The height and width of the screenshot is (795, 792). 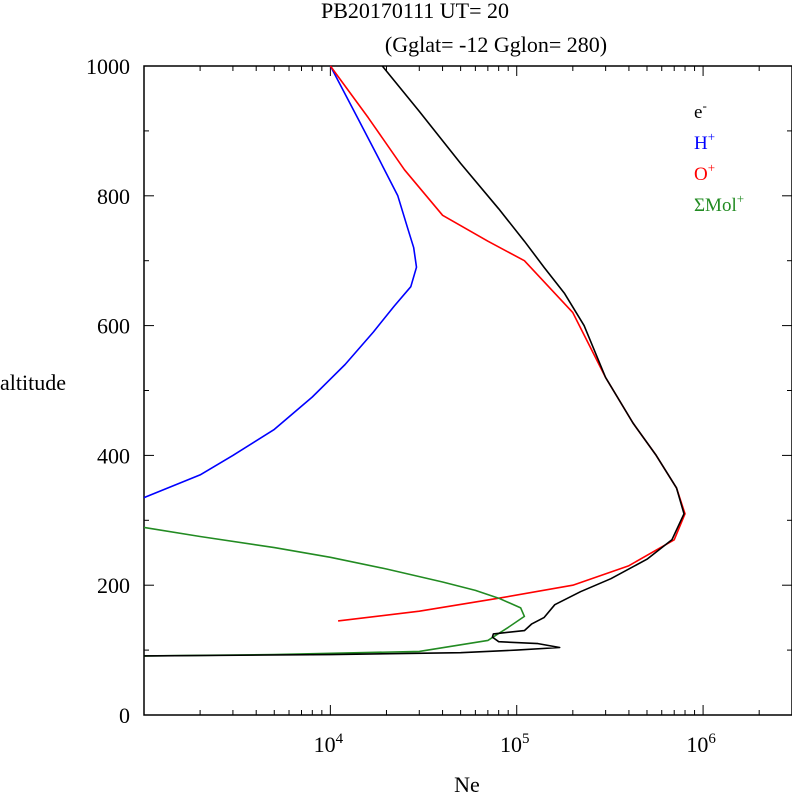 What do you see at coordinates (701, 744) in the screenshot?
I see `x-tick-label: 10⁶` at bounding box center [701, 744].